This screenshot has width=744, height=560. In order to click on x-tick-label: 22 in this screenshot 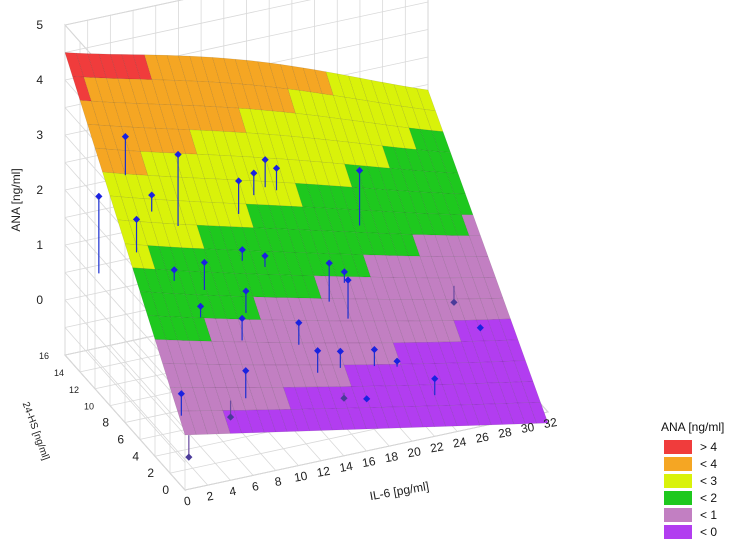, I will do `click(437, 447)`.